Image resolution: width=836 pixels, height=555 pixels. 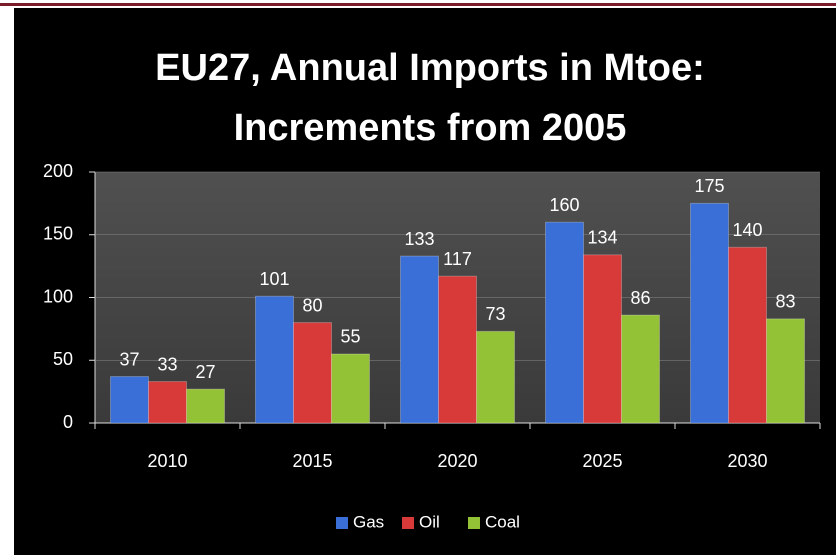 What do you see at coordinates (429, 521) in the screenshot?
I see `legend-label: Oil` at bounding box center [429, 521].